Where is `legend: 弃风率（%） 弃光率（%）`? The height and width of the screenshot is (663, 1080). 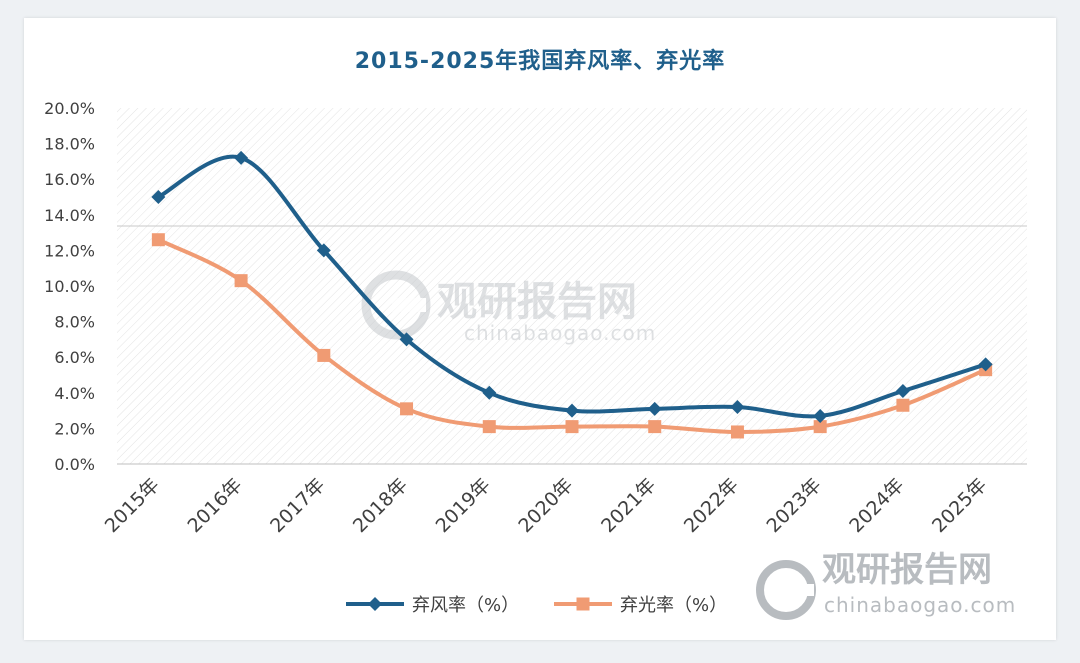 legend: 弃风率（%） 弃光率（%） is located at coordinates (536, 605).